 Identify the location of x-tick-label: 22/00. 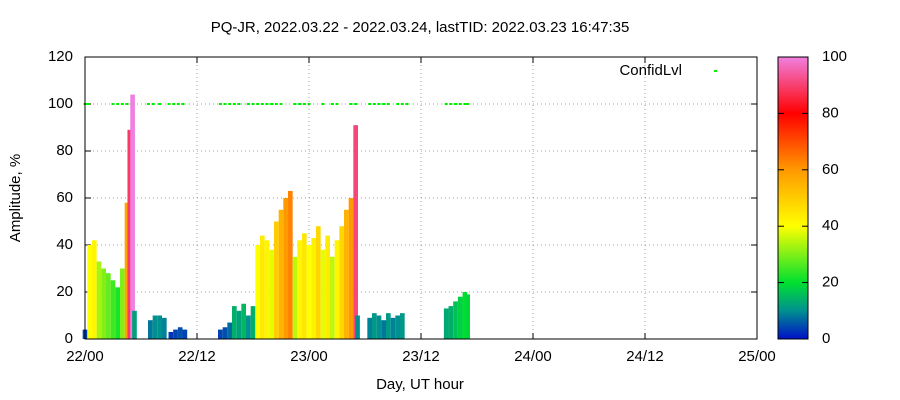
(85, 356).